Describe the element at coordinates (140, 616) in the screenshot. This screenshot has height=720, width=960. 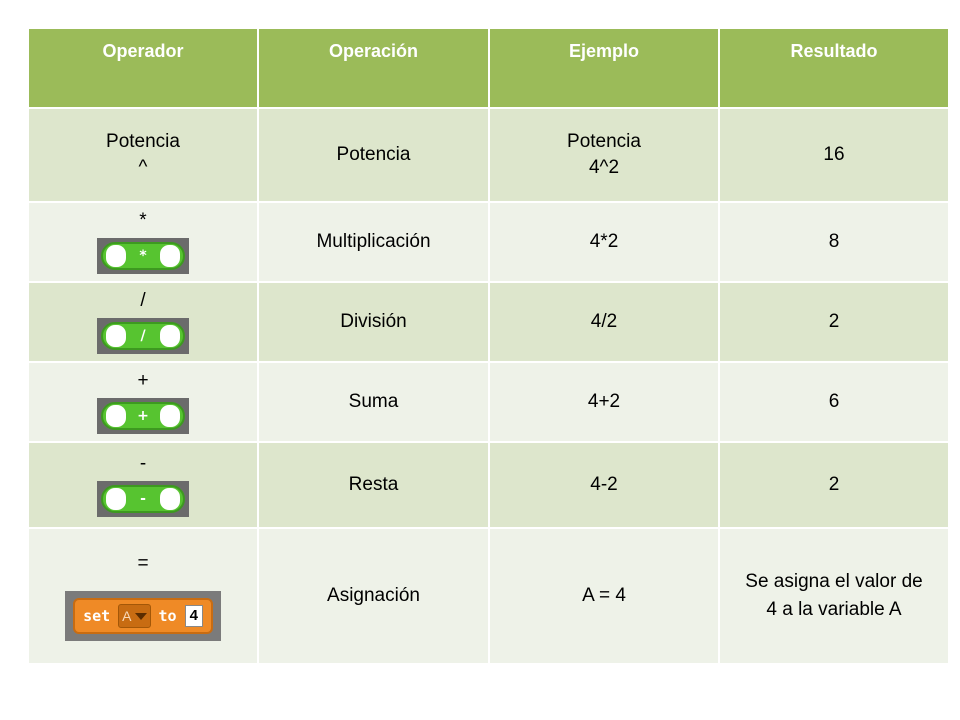
I see `dropdown-arrow-icon` at that location.